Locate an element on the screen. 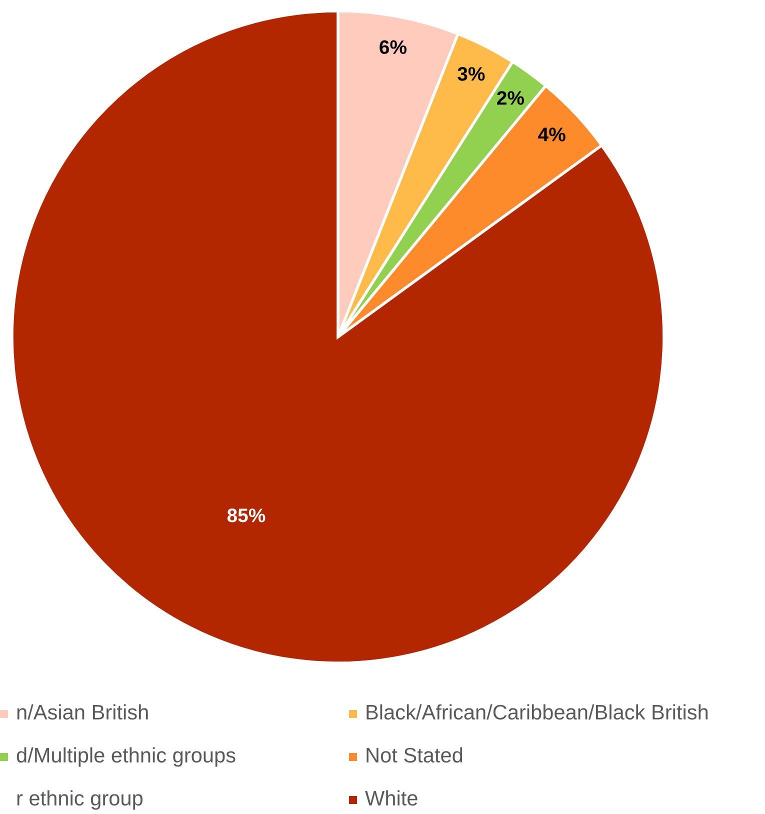  category-label: r ethnic group is located at coordinates (80, 800).